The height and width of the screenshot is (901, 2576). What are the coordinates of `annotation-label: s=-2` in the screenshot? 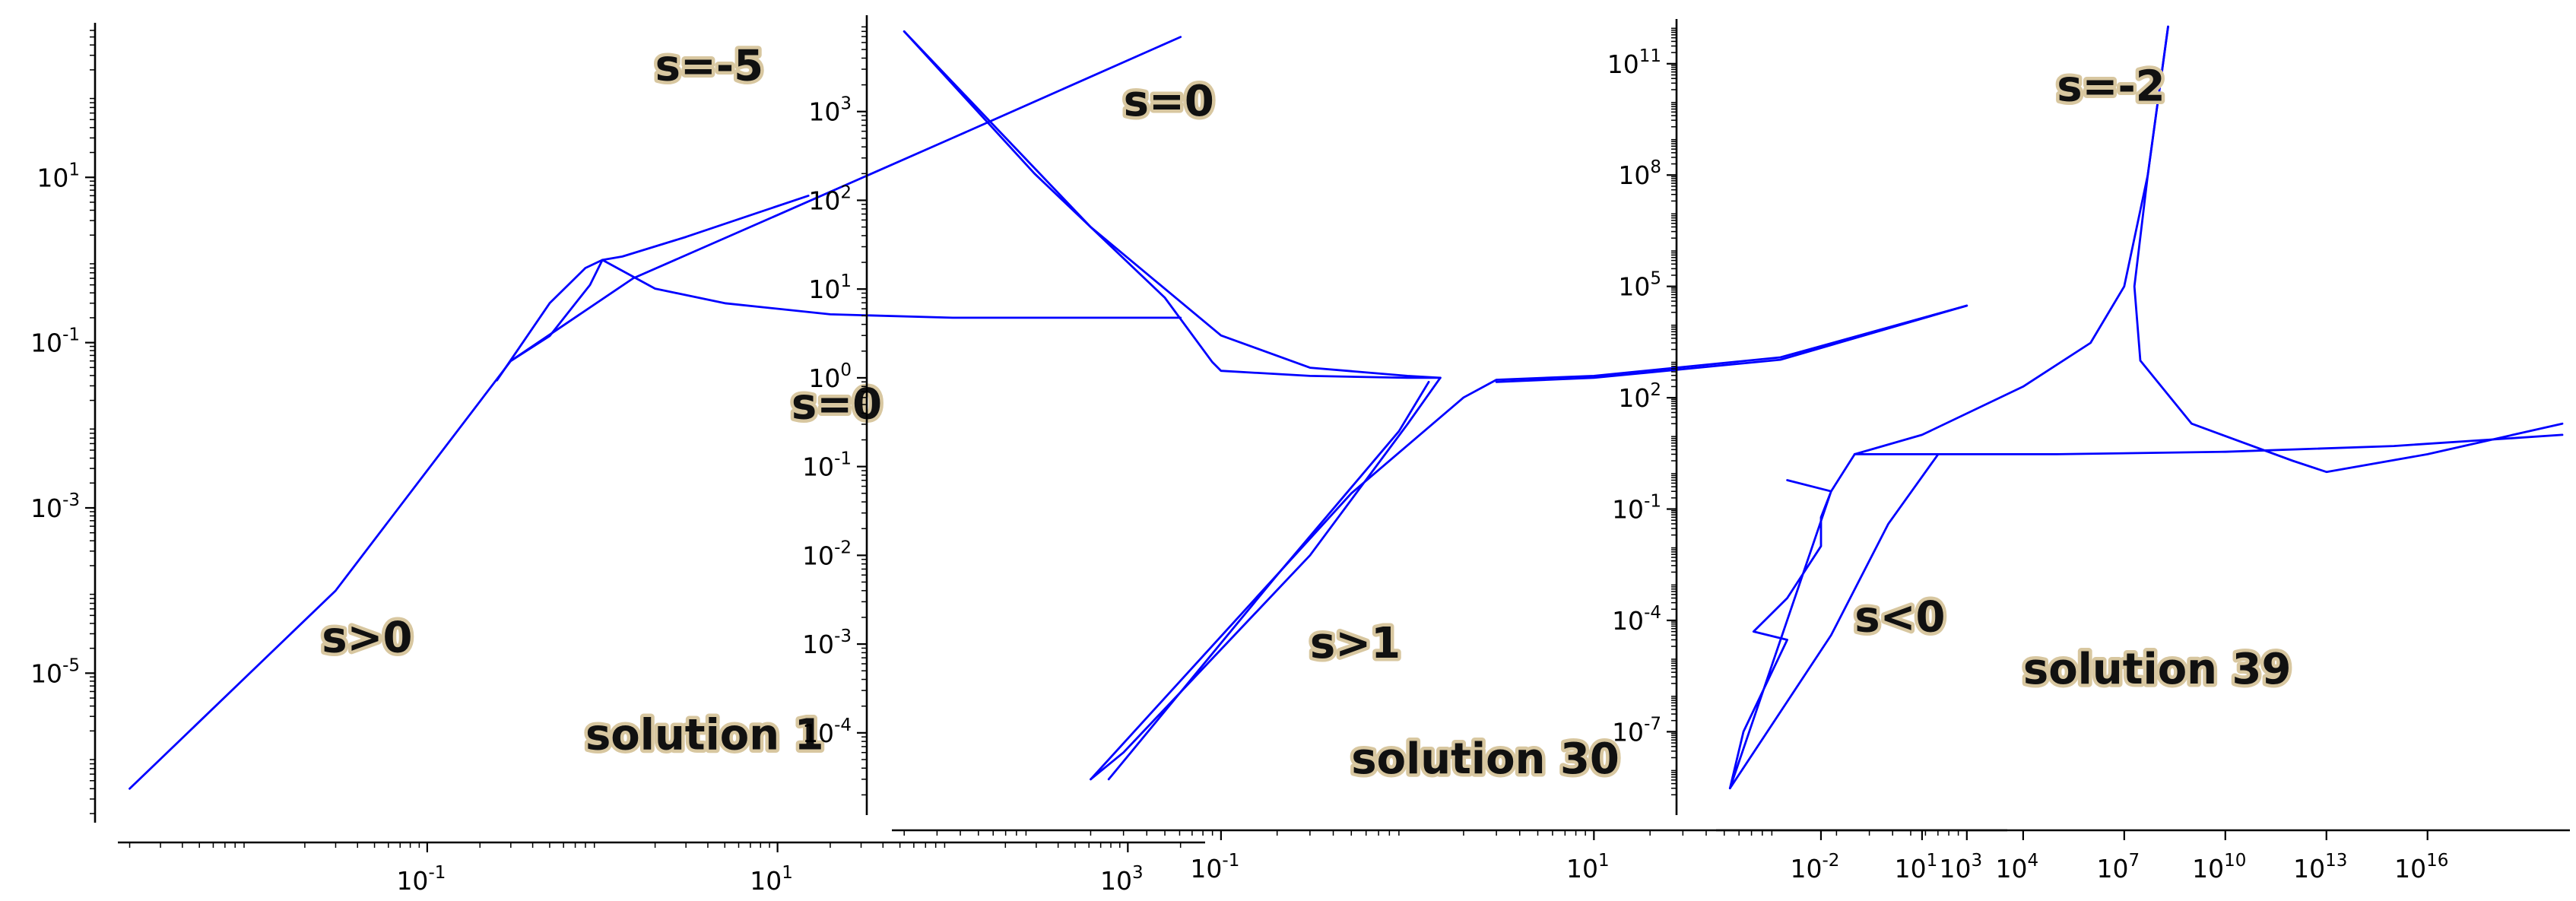 It's located at (2111, 87).